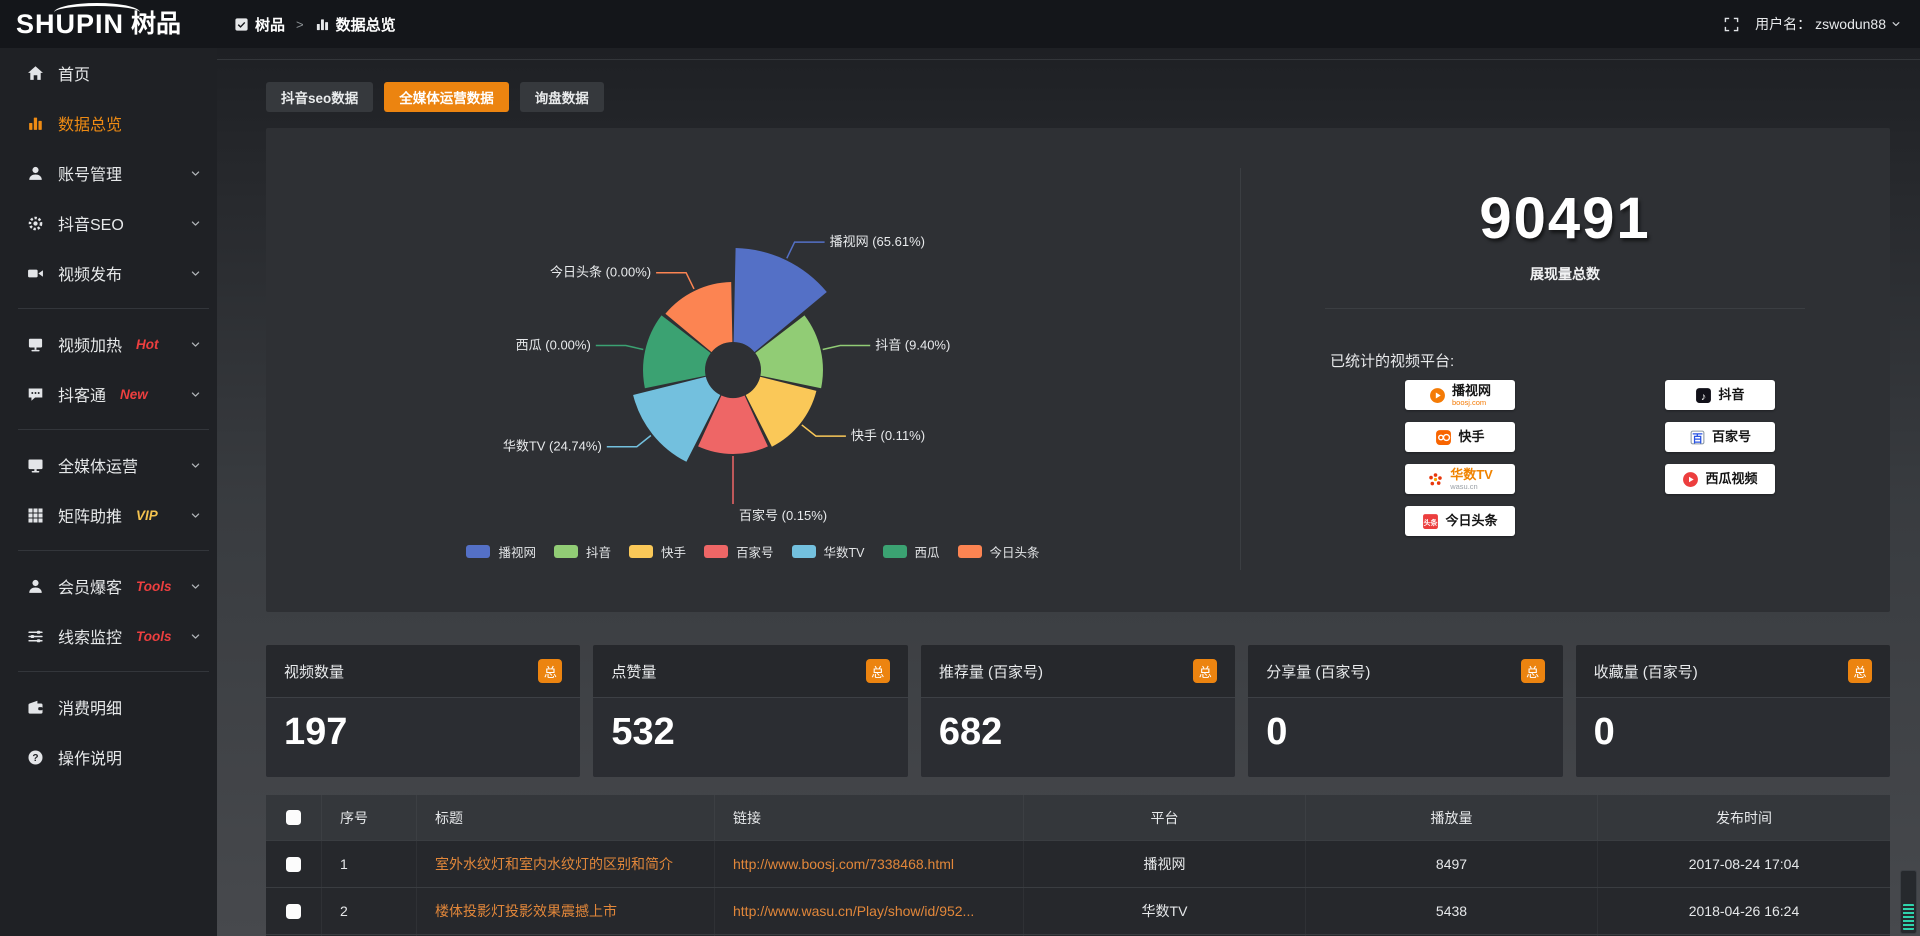  What do you see at coordinates (108, 586) in the screenshot?
I see `sidebar-item-member: 会员爆客 Tools` at bounding box center [108, 586].